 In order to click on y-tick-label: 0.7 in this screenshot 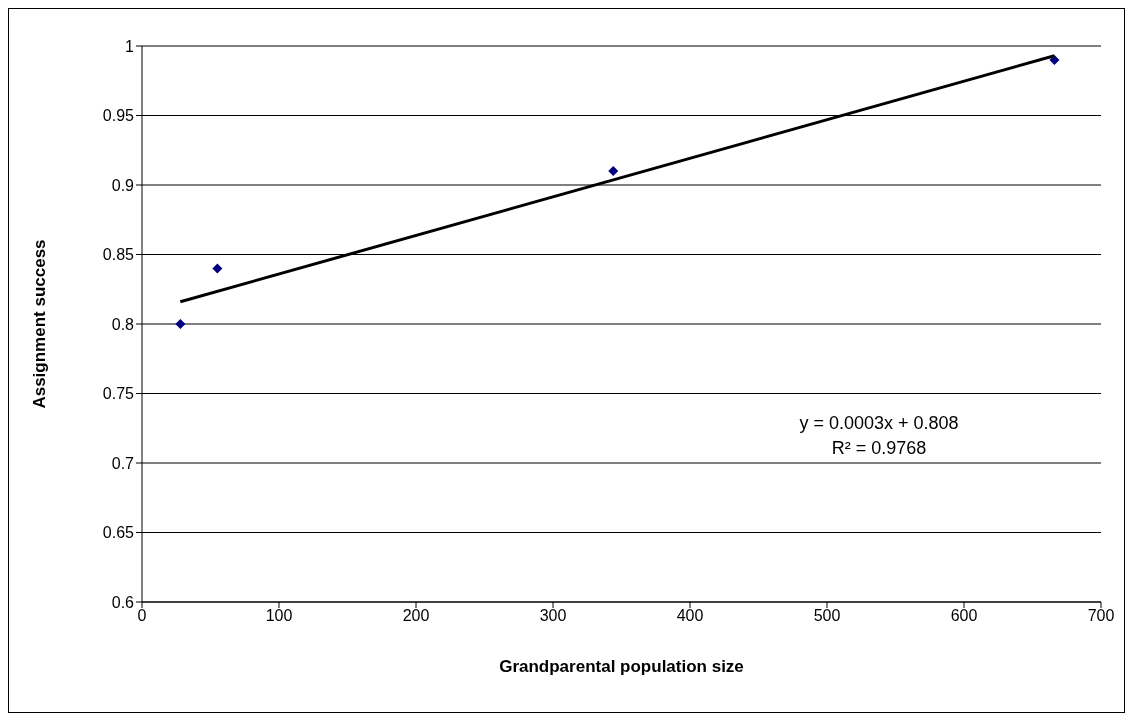, I will do `click(123, 463)`.